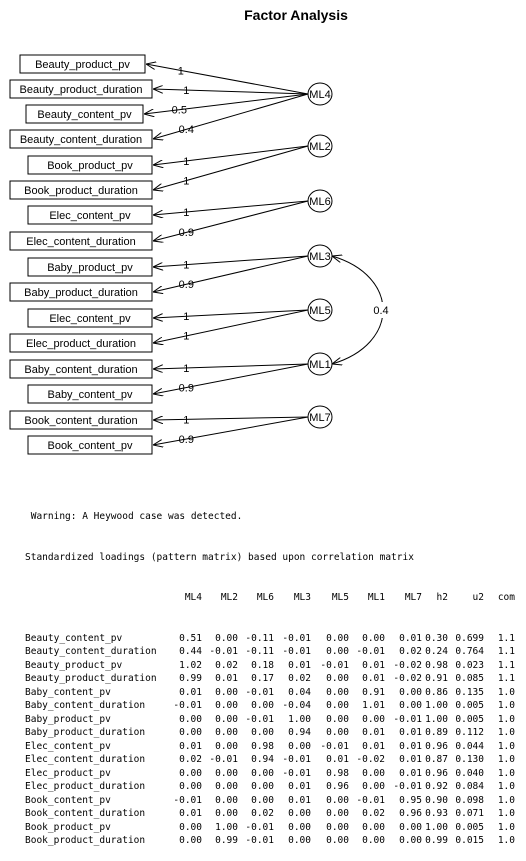 This screenshot has width=526, height=861. What do you see at coordinates (186, 388) in the screenshot?
I see `loading-weight: 0.9` at bounding box center [186, 388].